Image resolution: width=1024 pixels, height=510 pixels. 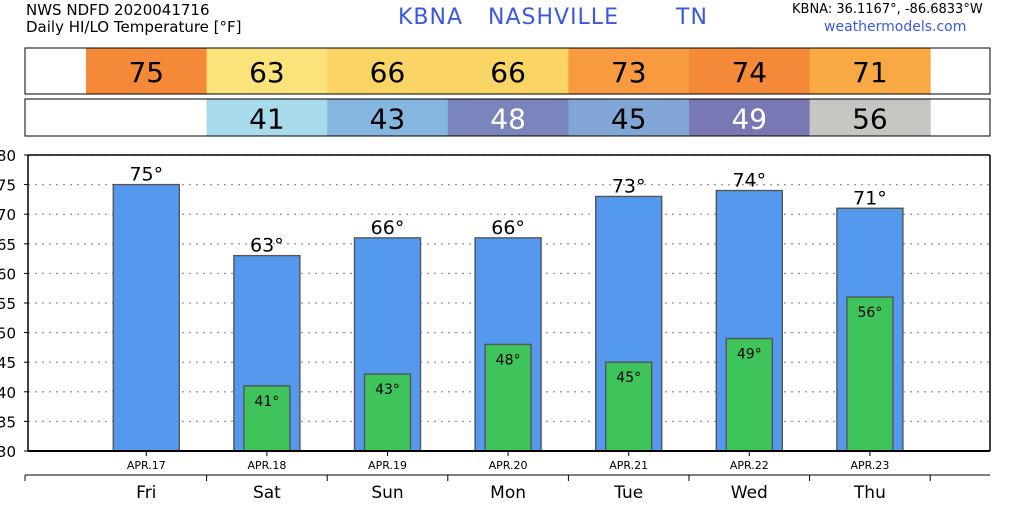 I want to click on hi-cell-value: 73, so click(x=629, y=72).